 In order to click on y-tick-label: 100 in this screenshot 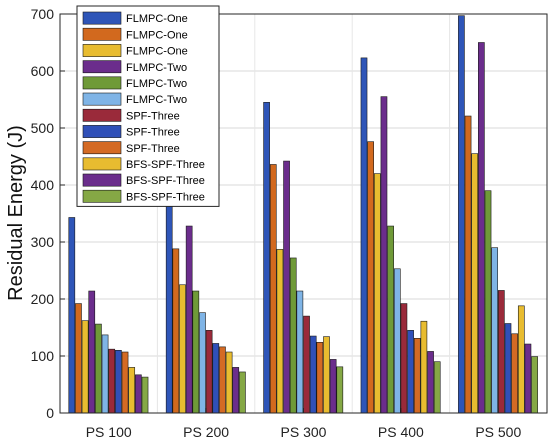, I will do `click(43, 356)`.